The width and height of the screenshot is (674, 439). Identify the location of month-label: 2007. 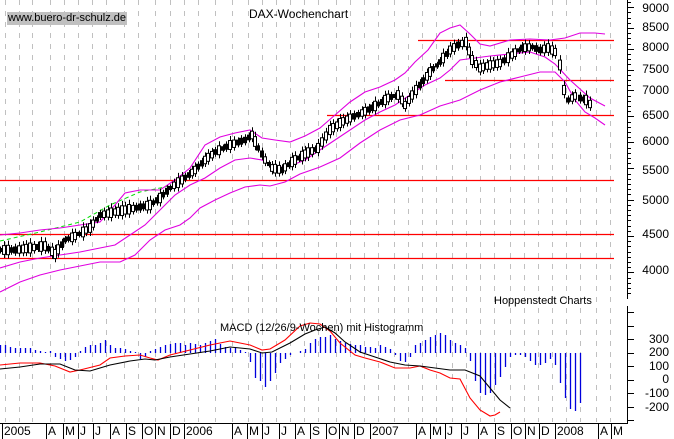
(385, 431).